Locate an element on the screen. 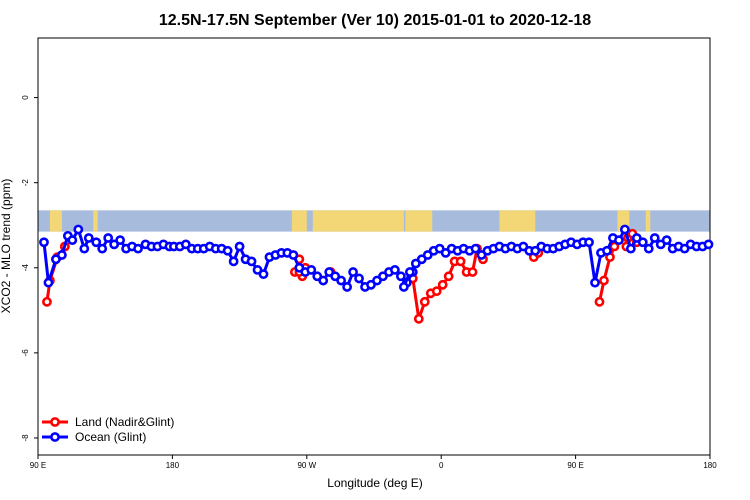 The height and width of the screenshot is (500, 750). series-line is located at coordinates (607, 274).